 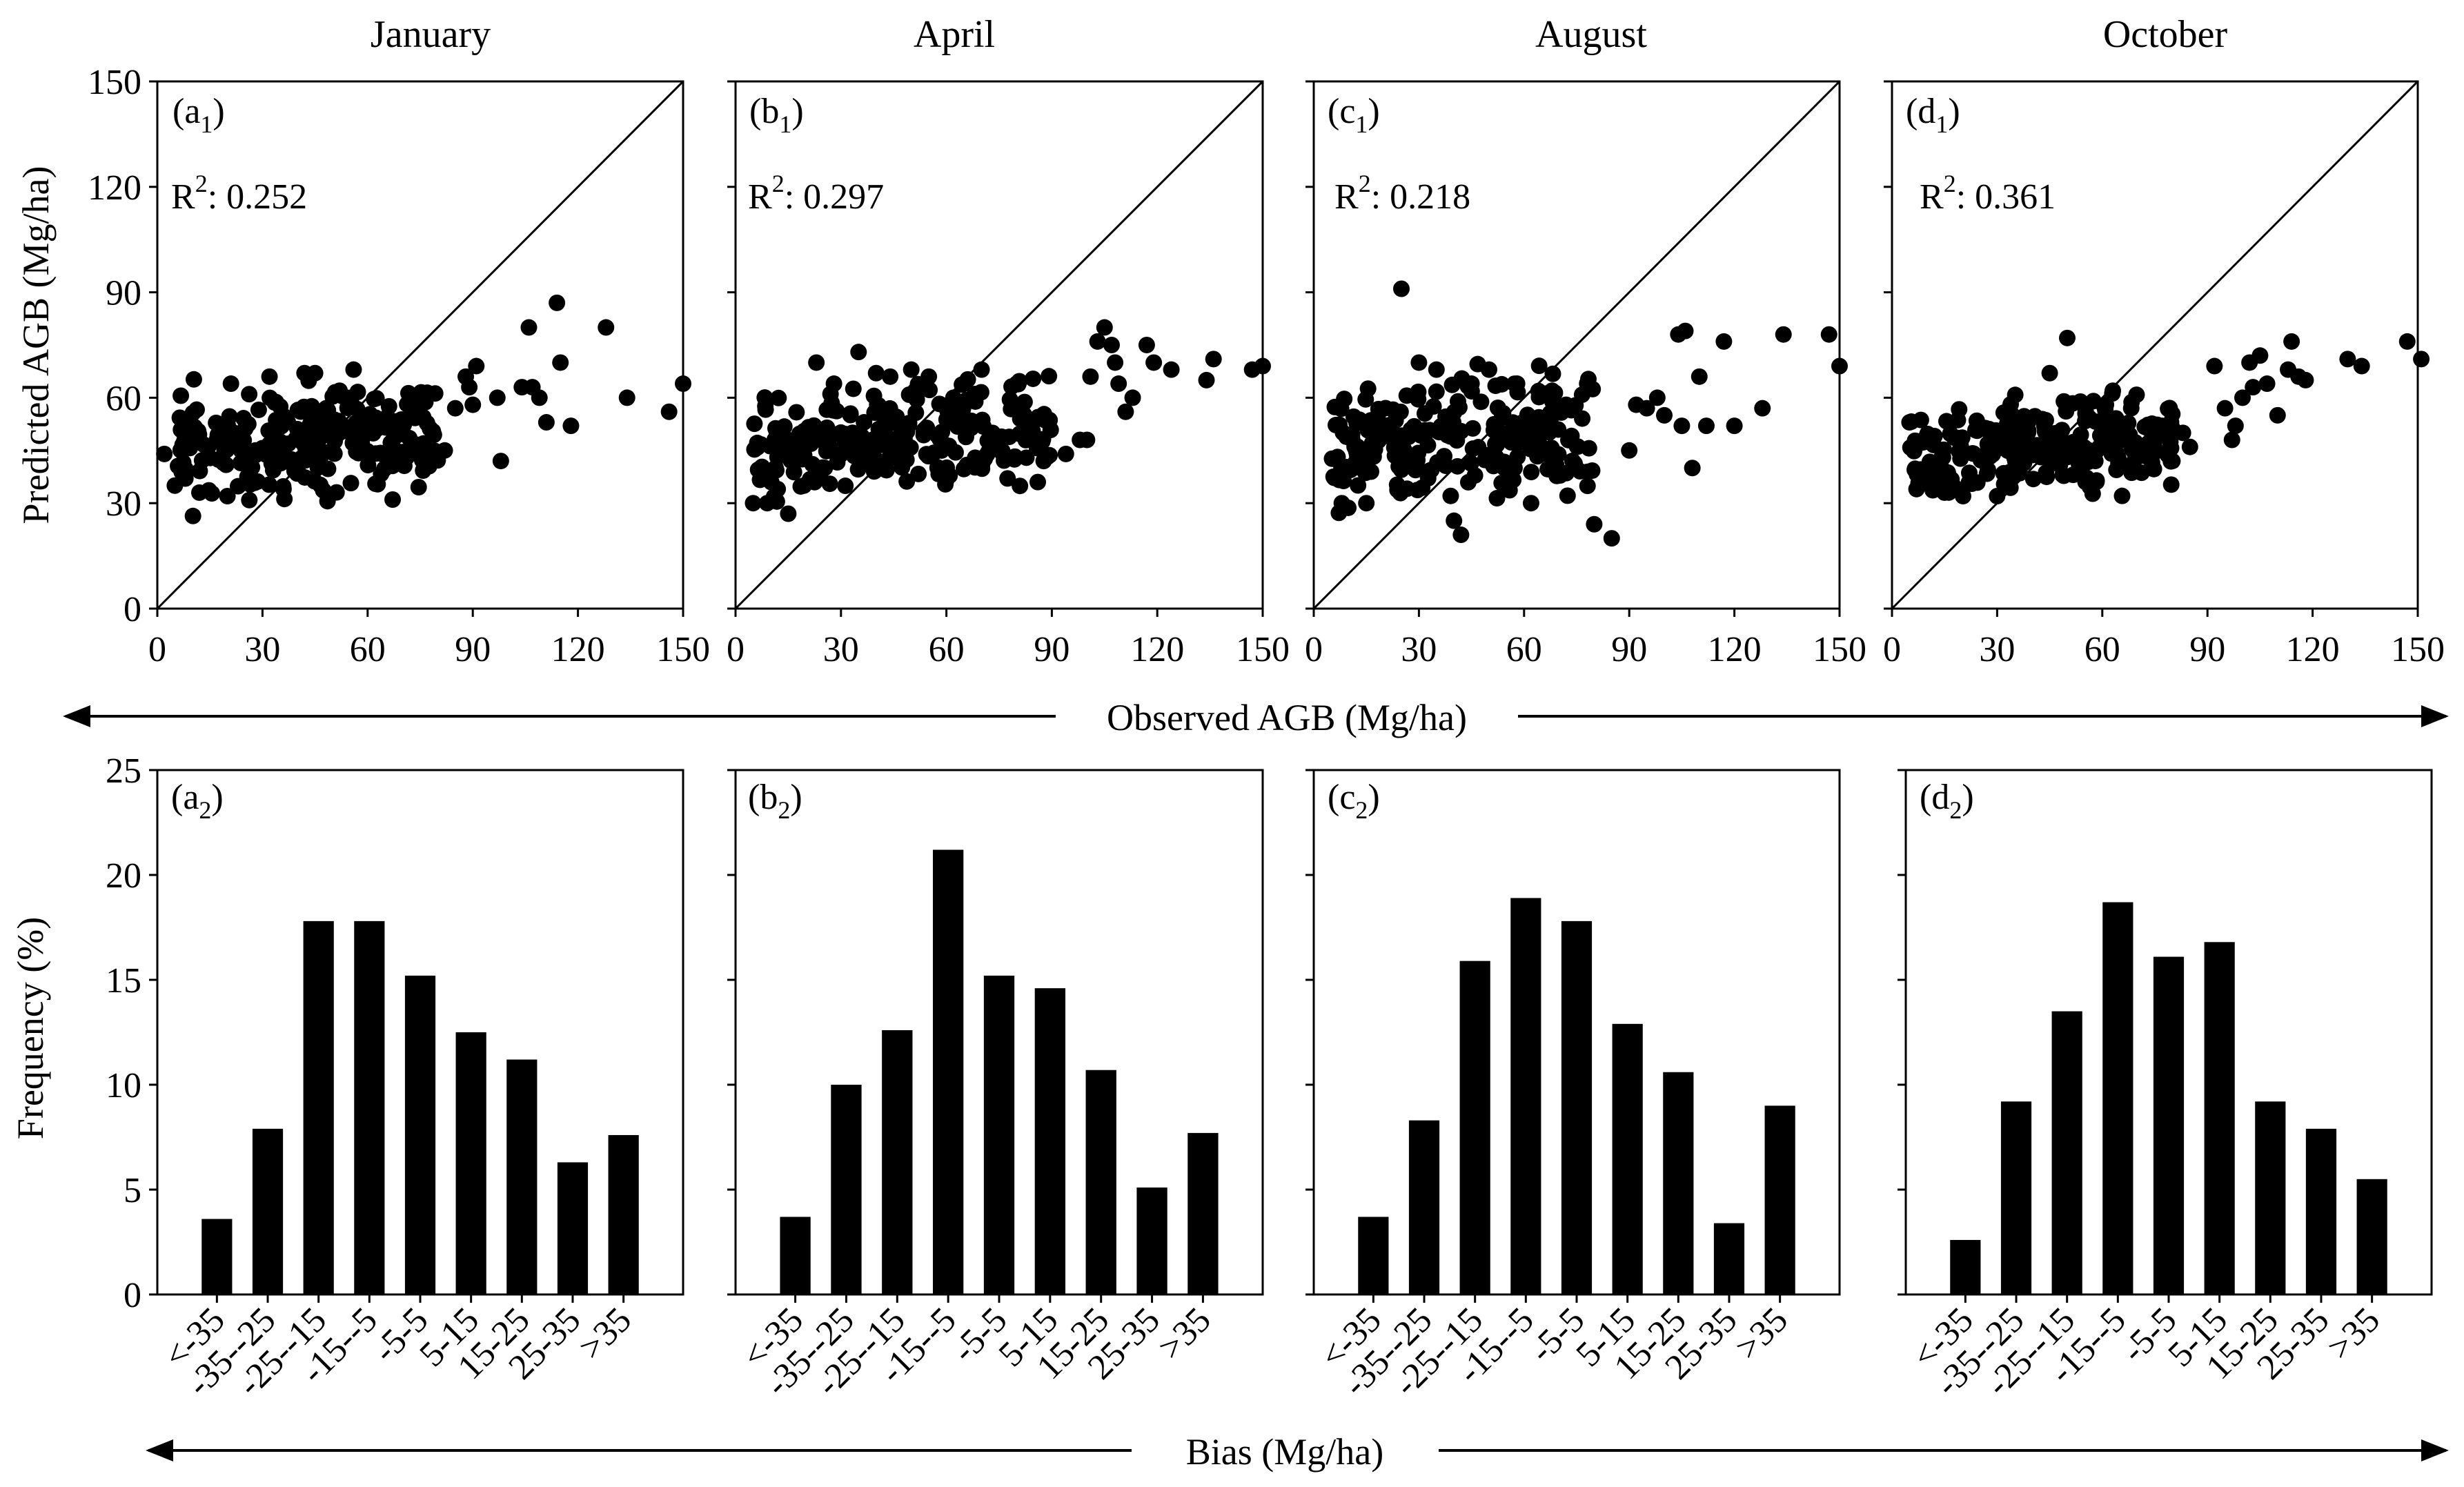 I want to click on y-tick-label: 15, so click(x=124, y=981).